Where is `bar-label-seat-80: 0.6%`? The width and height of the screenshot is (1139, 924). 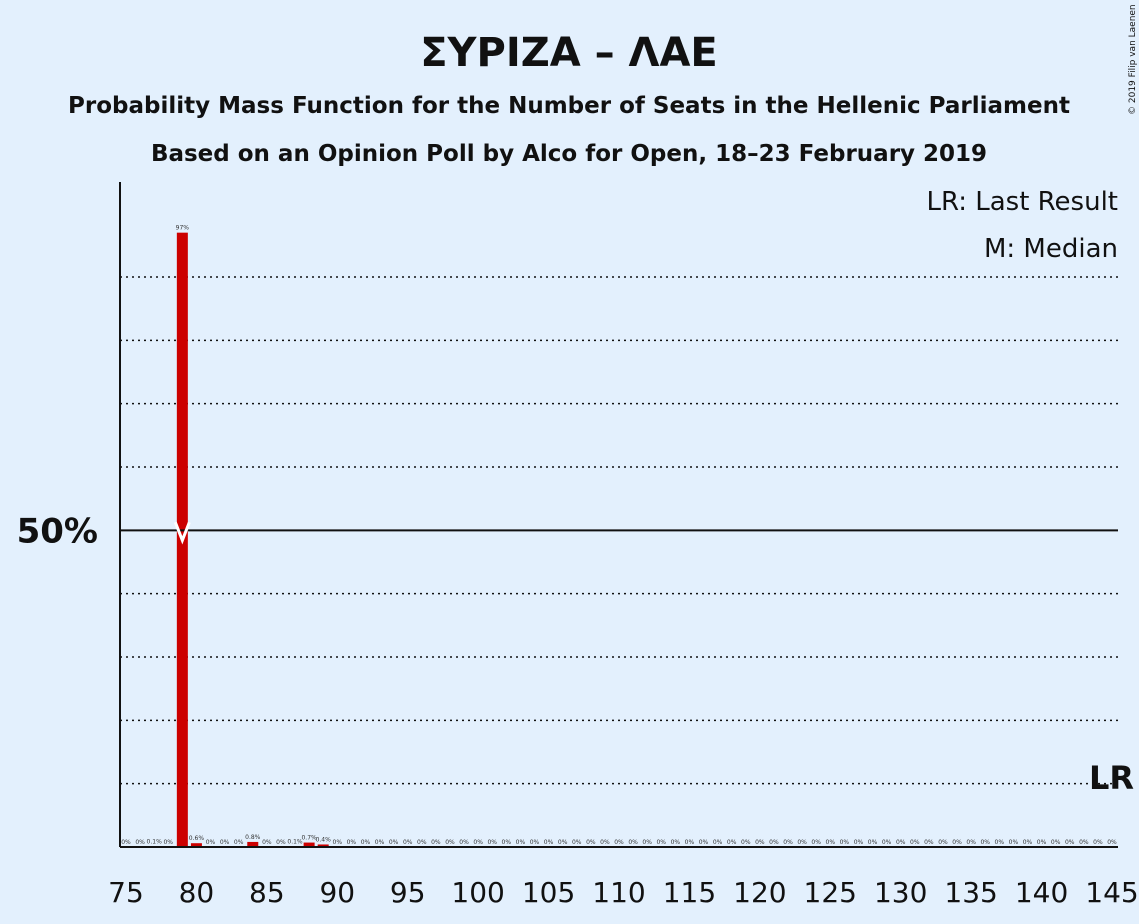 bar-label-seat-80: 0.6% is located at coordinates (197, 838).